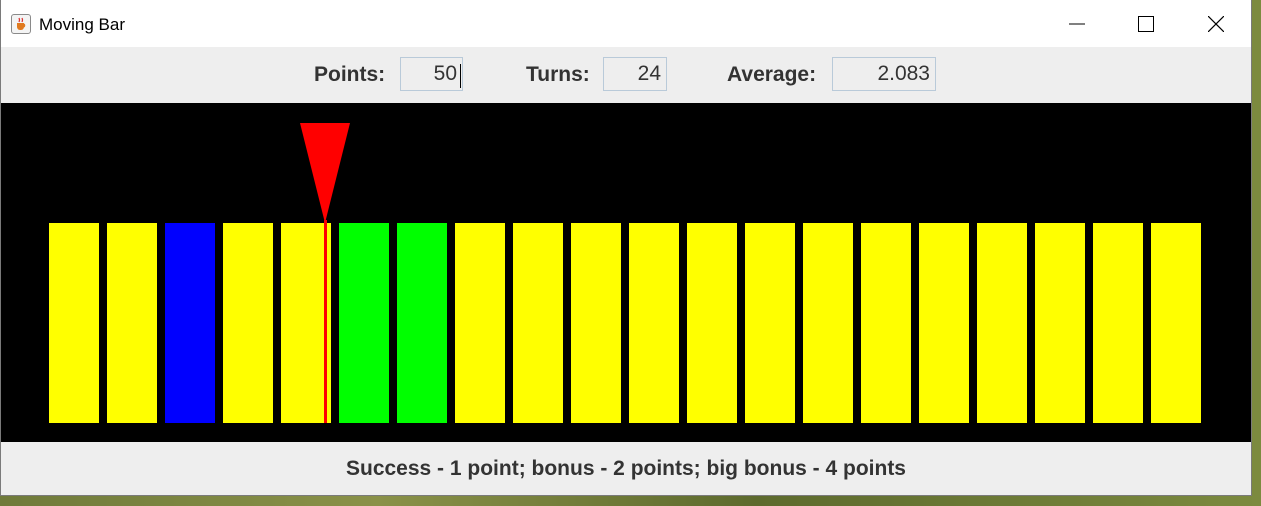 The height and width of the screenshot is (506, 1261). Describe the element at coordinates (460, 76) in the screenshot. I see `text-caret` at that location.